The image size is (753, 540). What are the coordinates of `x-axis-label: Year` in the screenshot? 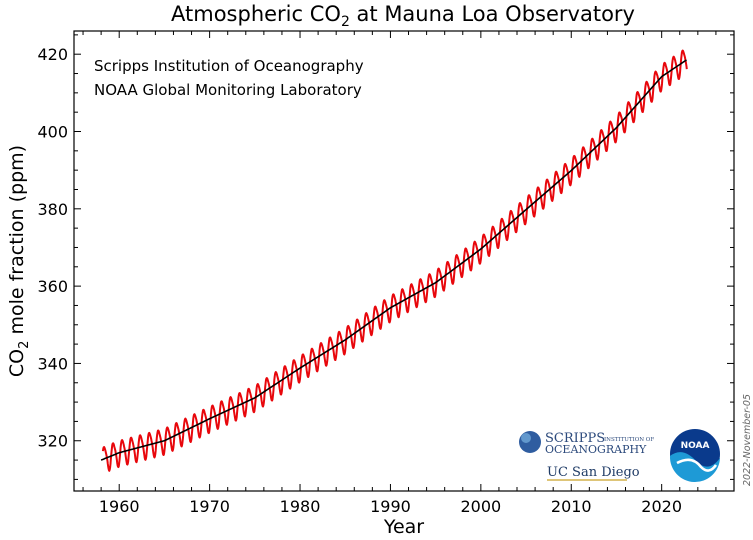 It's located at (403, 527).